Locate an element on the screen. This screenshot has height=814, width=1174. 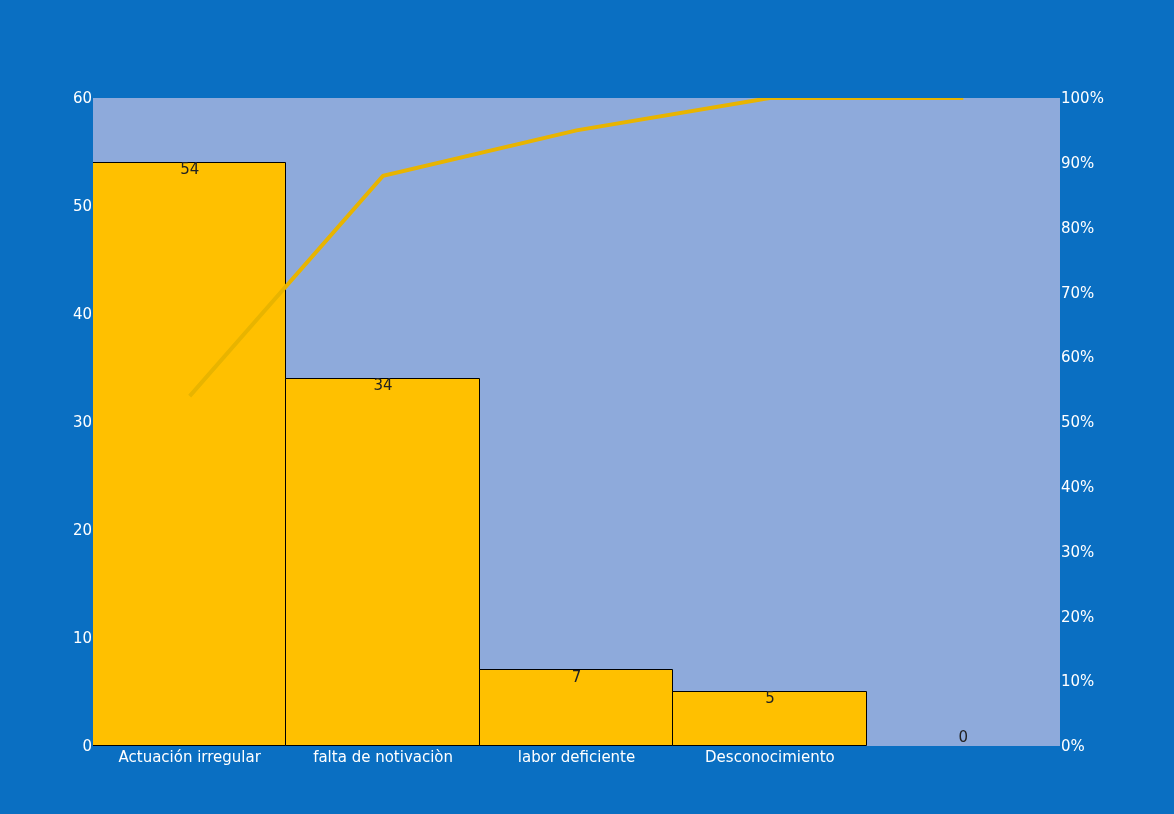
y2-tick-label: 10% is located at coordinates (1078, 681).